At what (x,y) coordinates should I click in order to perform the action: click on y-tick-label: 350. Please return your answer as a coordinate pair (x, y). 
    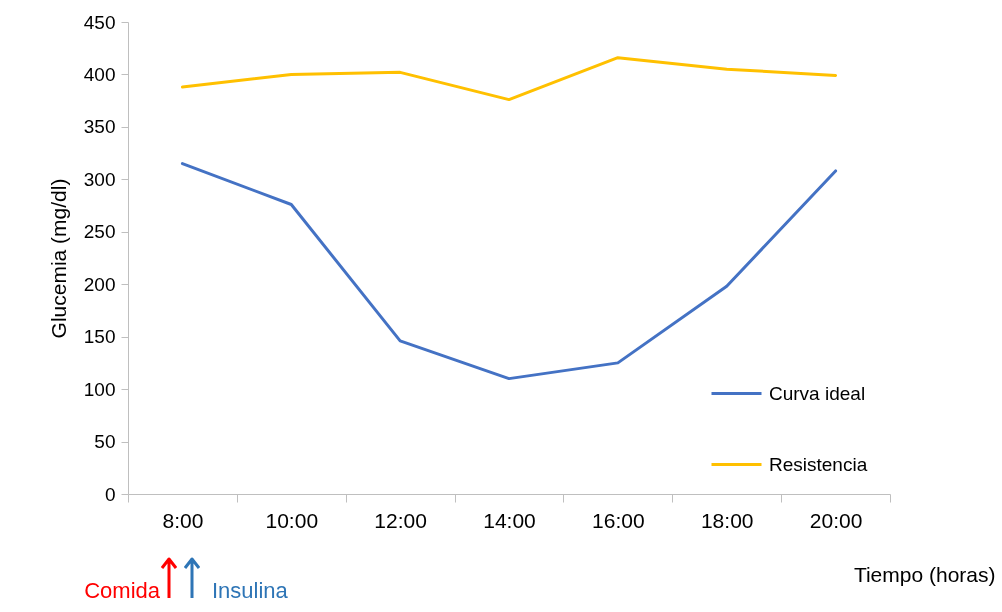
    Looking at the image, I should click on (99, 127).